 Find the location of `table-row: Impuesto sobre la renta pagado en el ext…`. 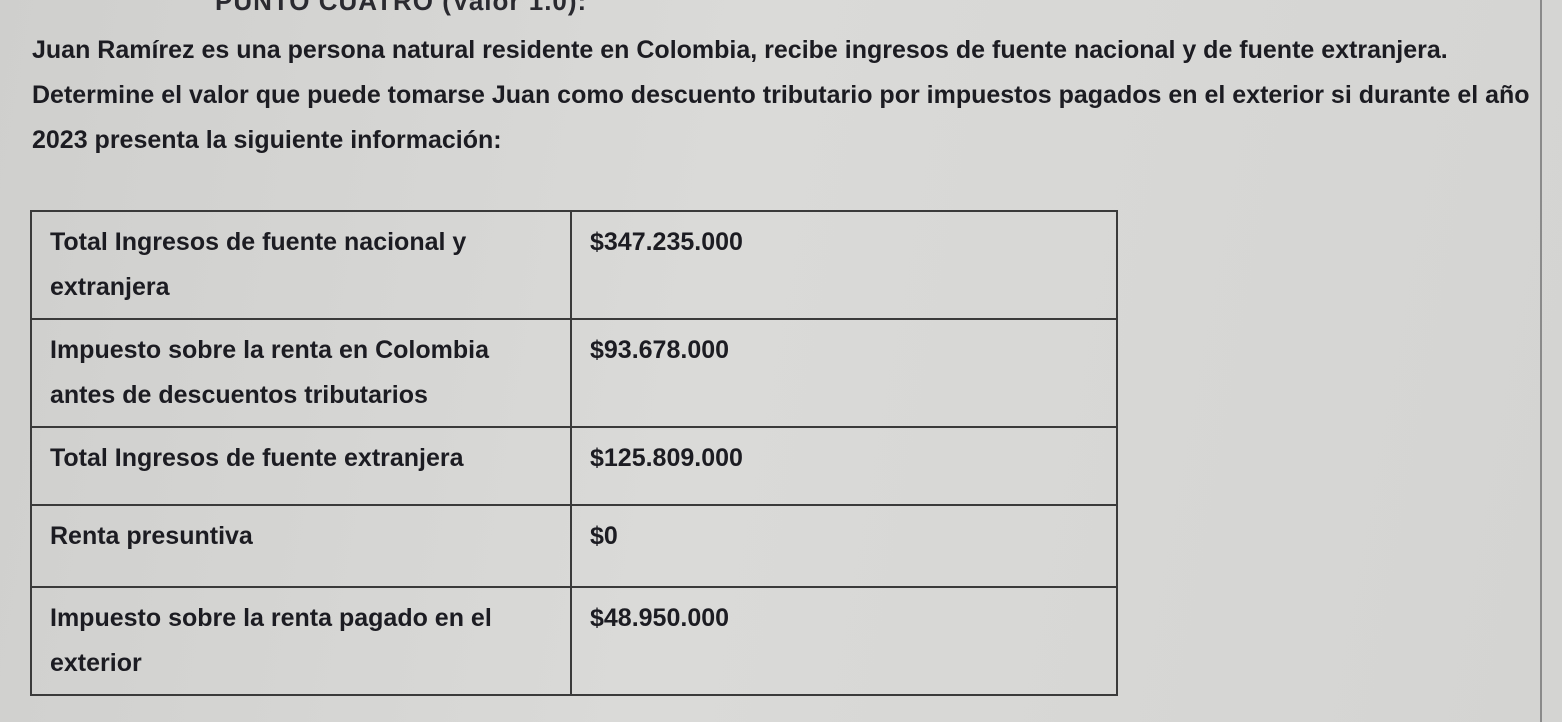

table-row: Impuesto sobre la renta pagado en el ext… is located at coordinates (574, 641).